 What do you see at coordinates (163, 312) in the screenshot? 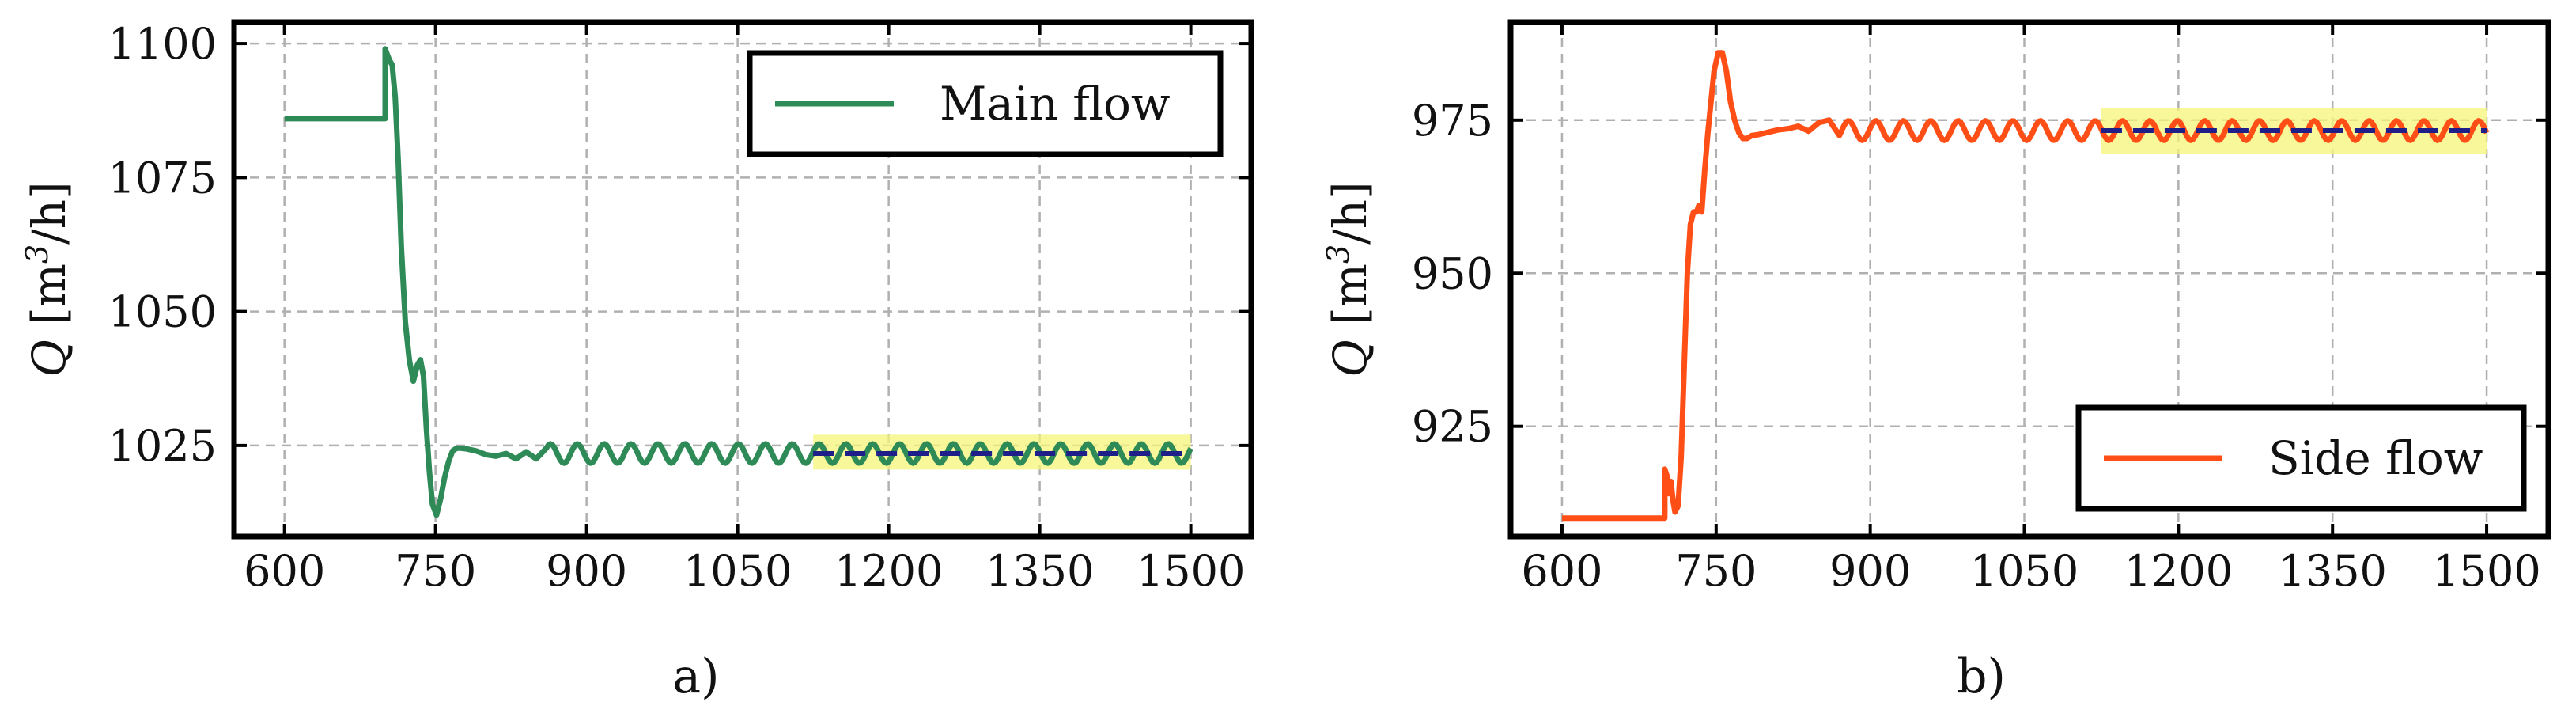
I see `y-tick-label-1050: 1050` at bounding box center [163, 312].